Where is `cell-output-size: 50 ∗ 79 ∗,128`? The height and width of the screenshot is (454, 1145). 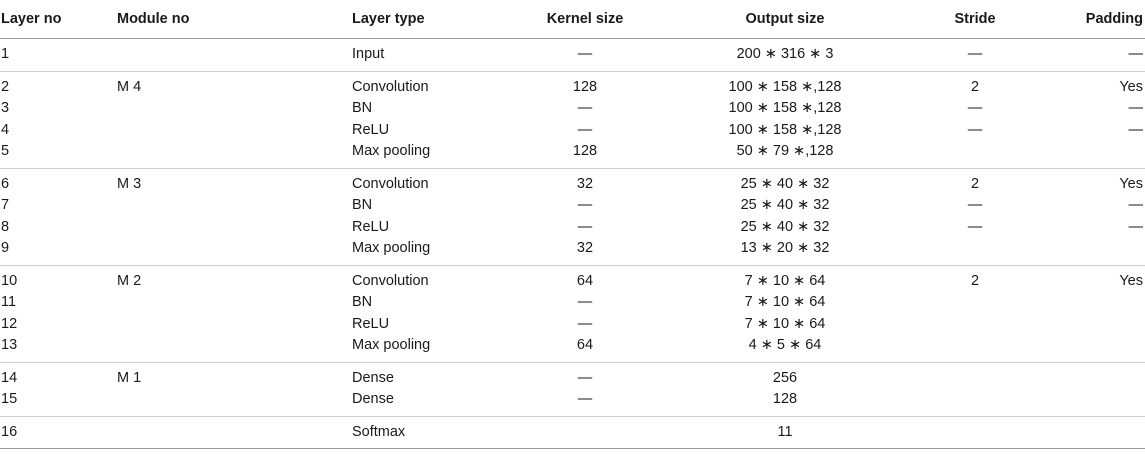 cell-output-size: 50 ∗ 79 ∗,128 is located at coordinates (785, 155).